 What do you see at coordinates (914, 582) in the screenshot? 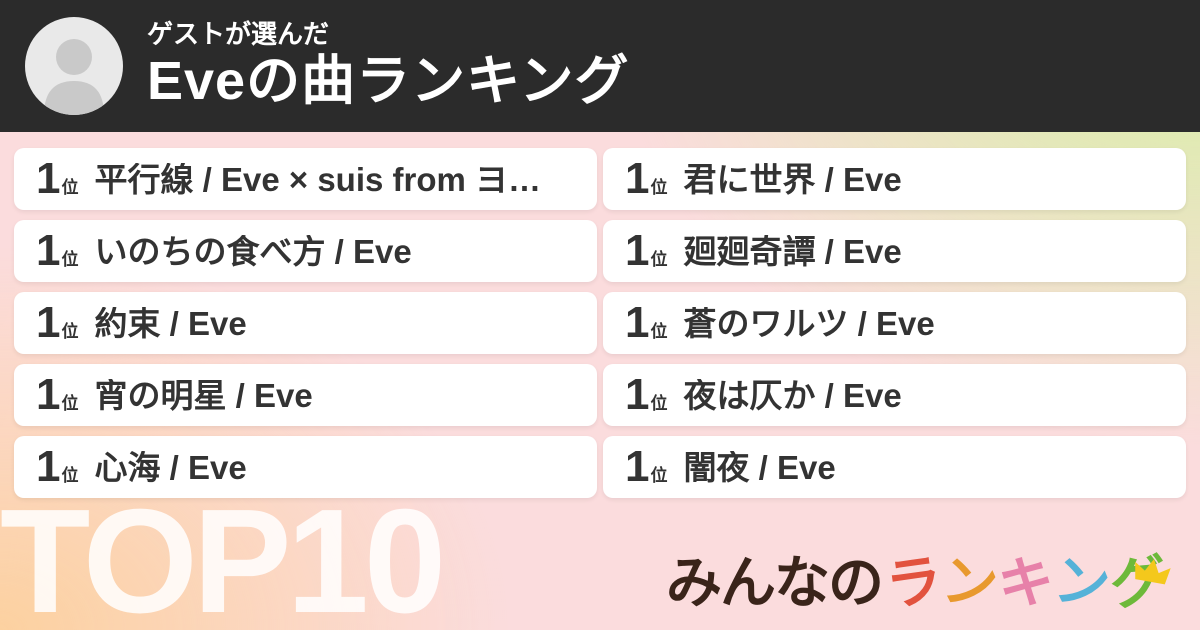
I see `logo-segment: ラ` at bounding box center [914, 582].